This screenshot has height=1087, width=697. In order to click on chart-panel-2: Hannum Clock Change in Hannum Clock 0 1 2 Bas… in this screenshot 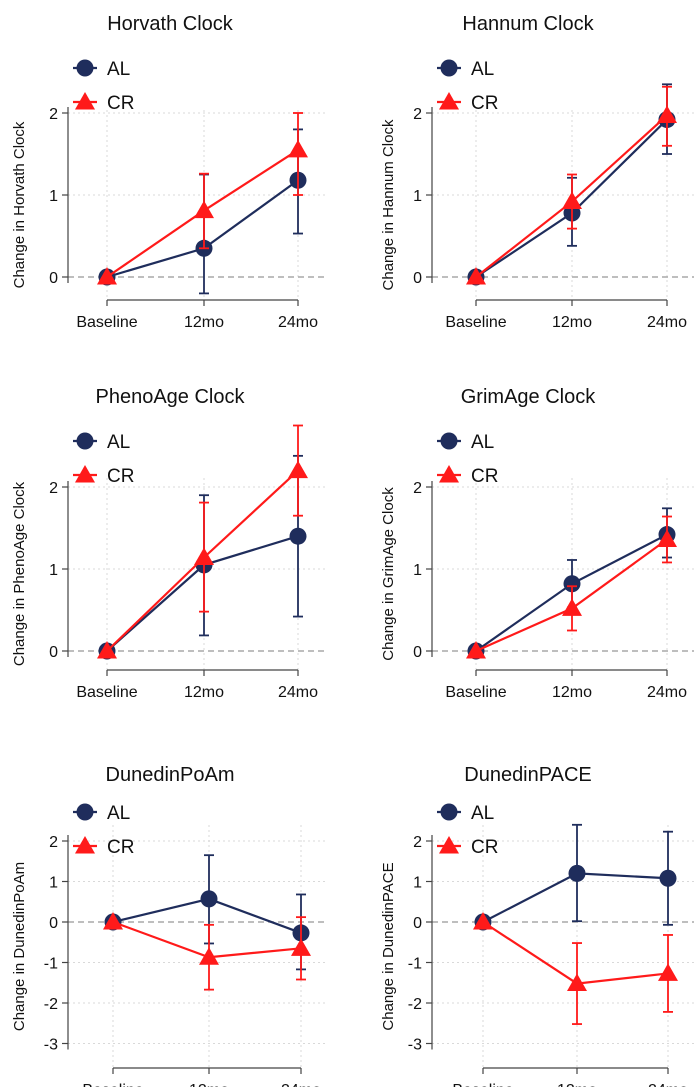, I will do `click(537, 172)`.